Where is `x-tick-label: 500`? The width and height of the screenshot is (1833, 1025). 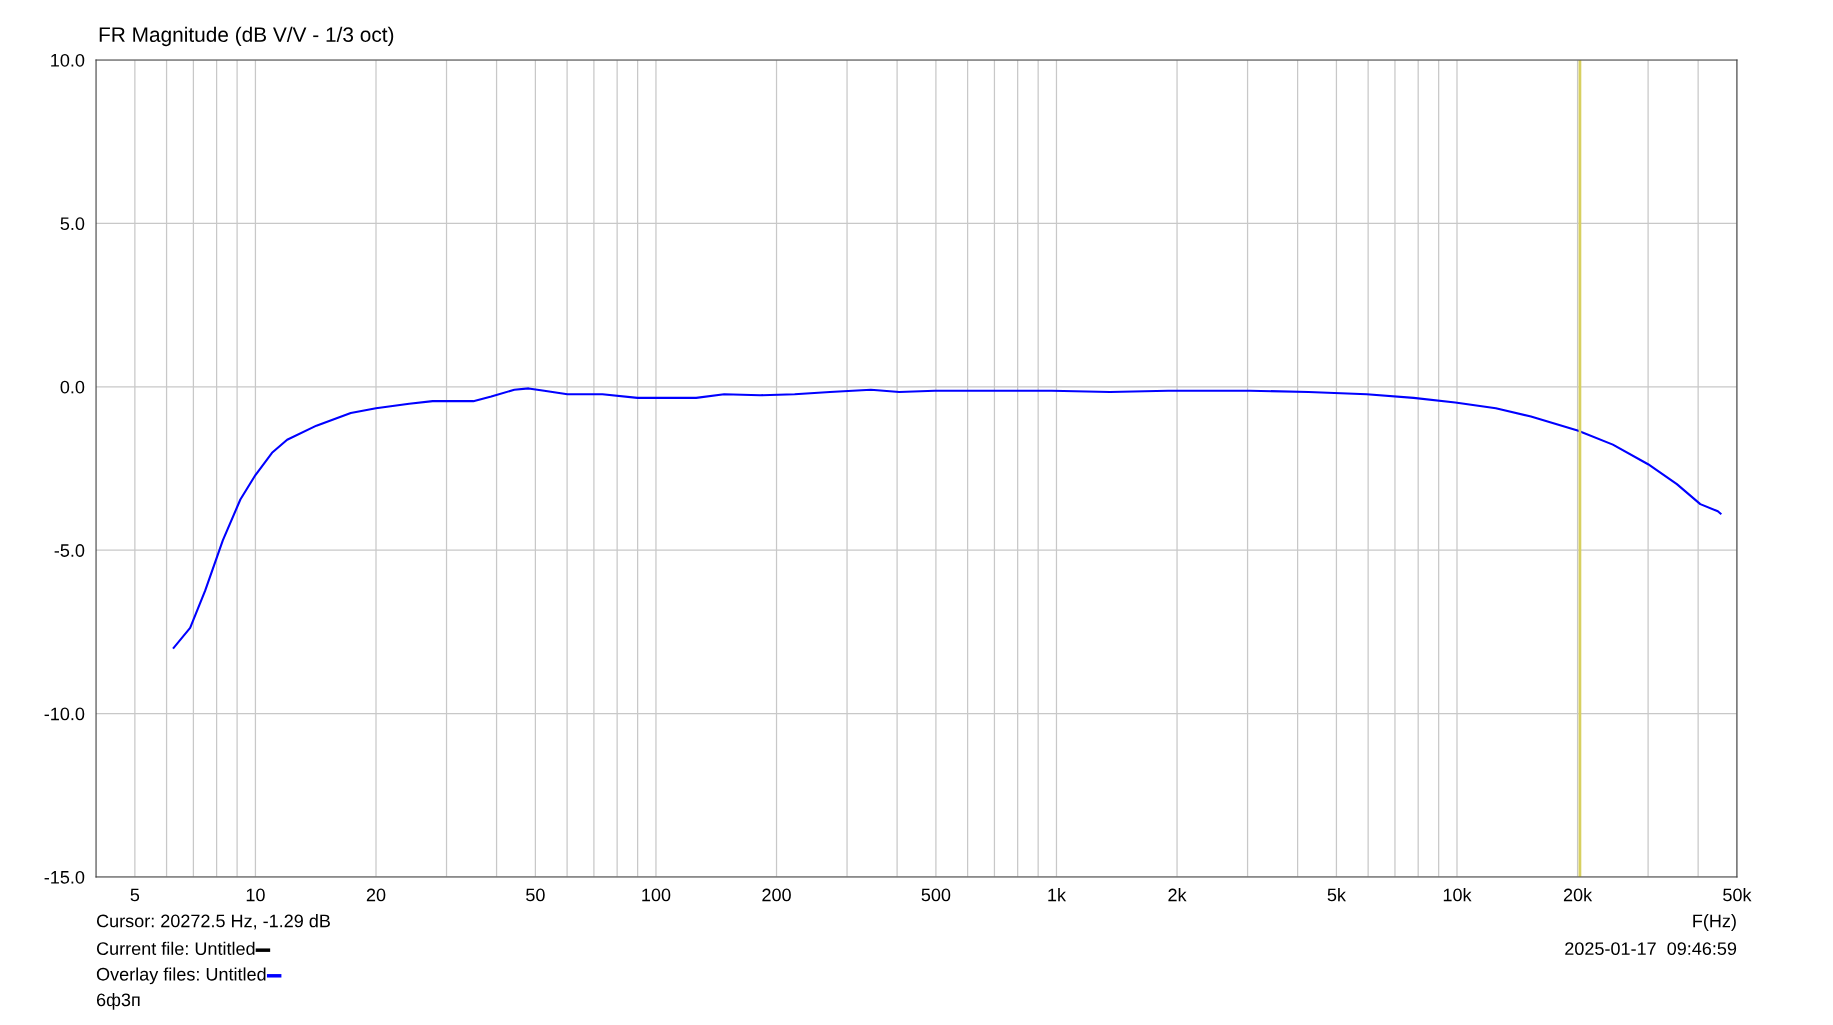
x-tick-label: 500 is located at coordinates (936, 895).